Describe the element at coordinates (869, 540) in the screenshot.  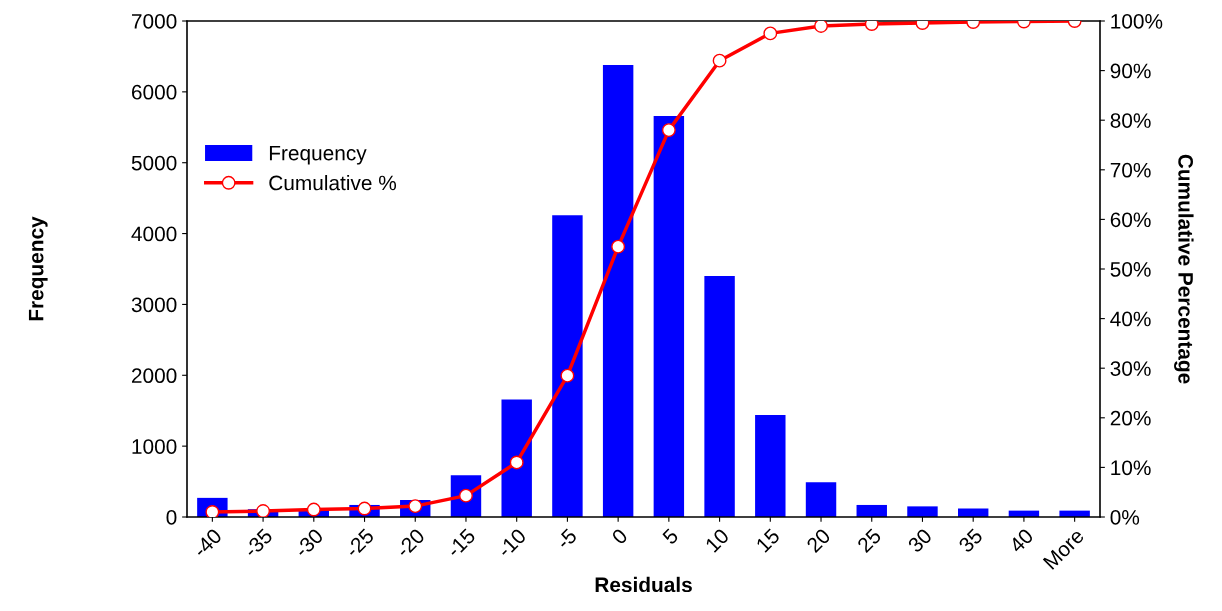
I see `x-tick-label: 25` at that location.